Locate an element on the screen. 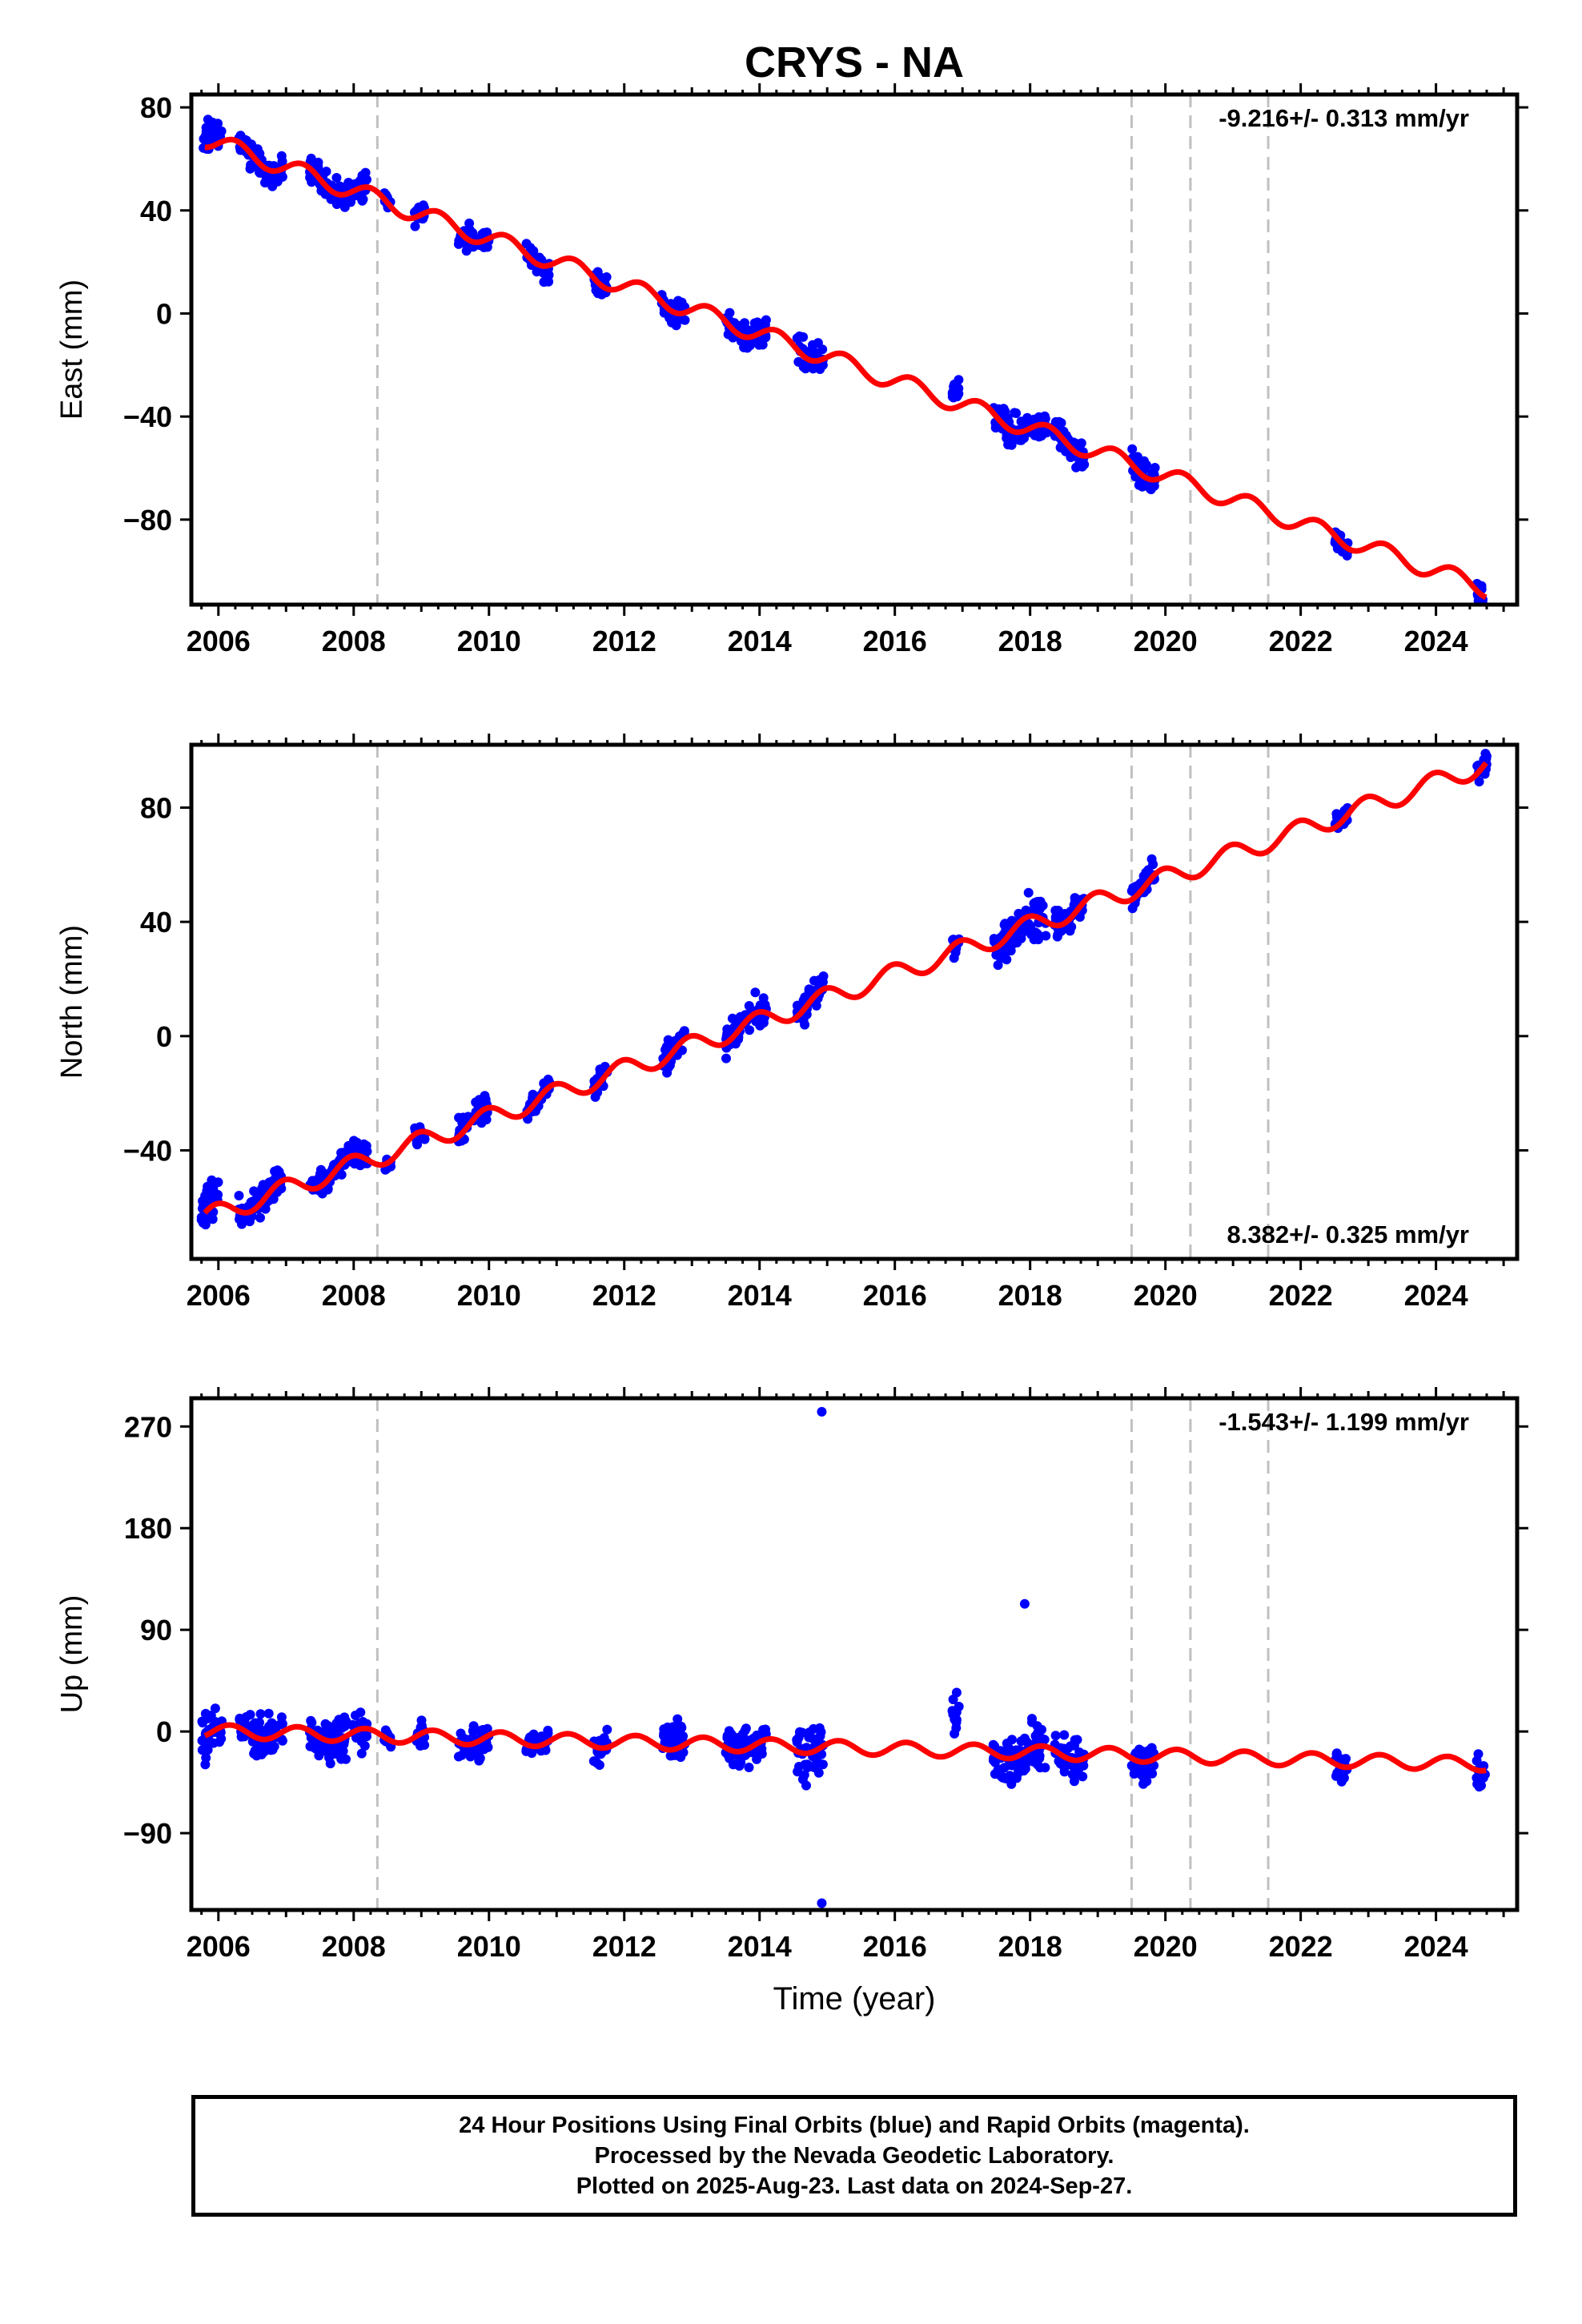 Image resolution: width=1582 pixels, height=2324 pixels. y-tick-label: −90 is located at coordinates (147, 1834).